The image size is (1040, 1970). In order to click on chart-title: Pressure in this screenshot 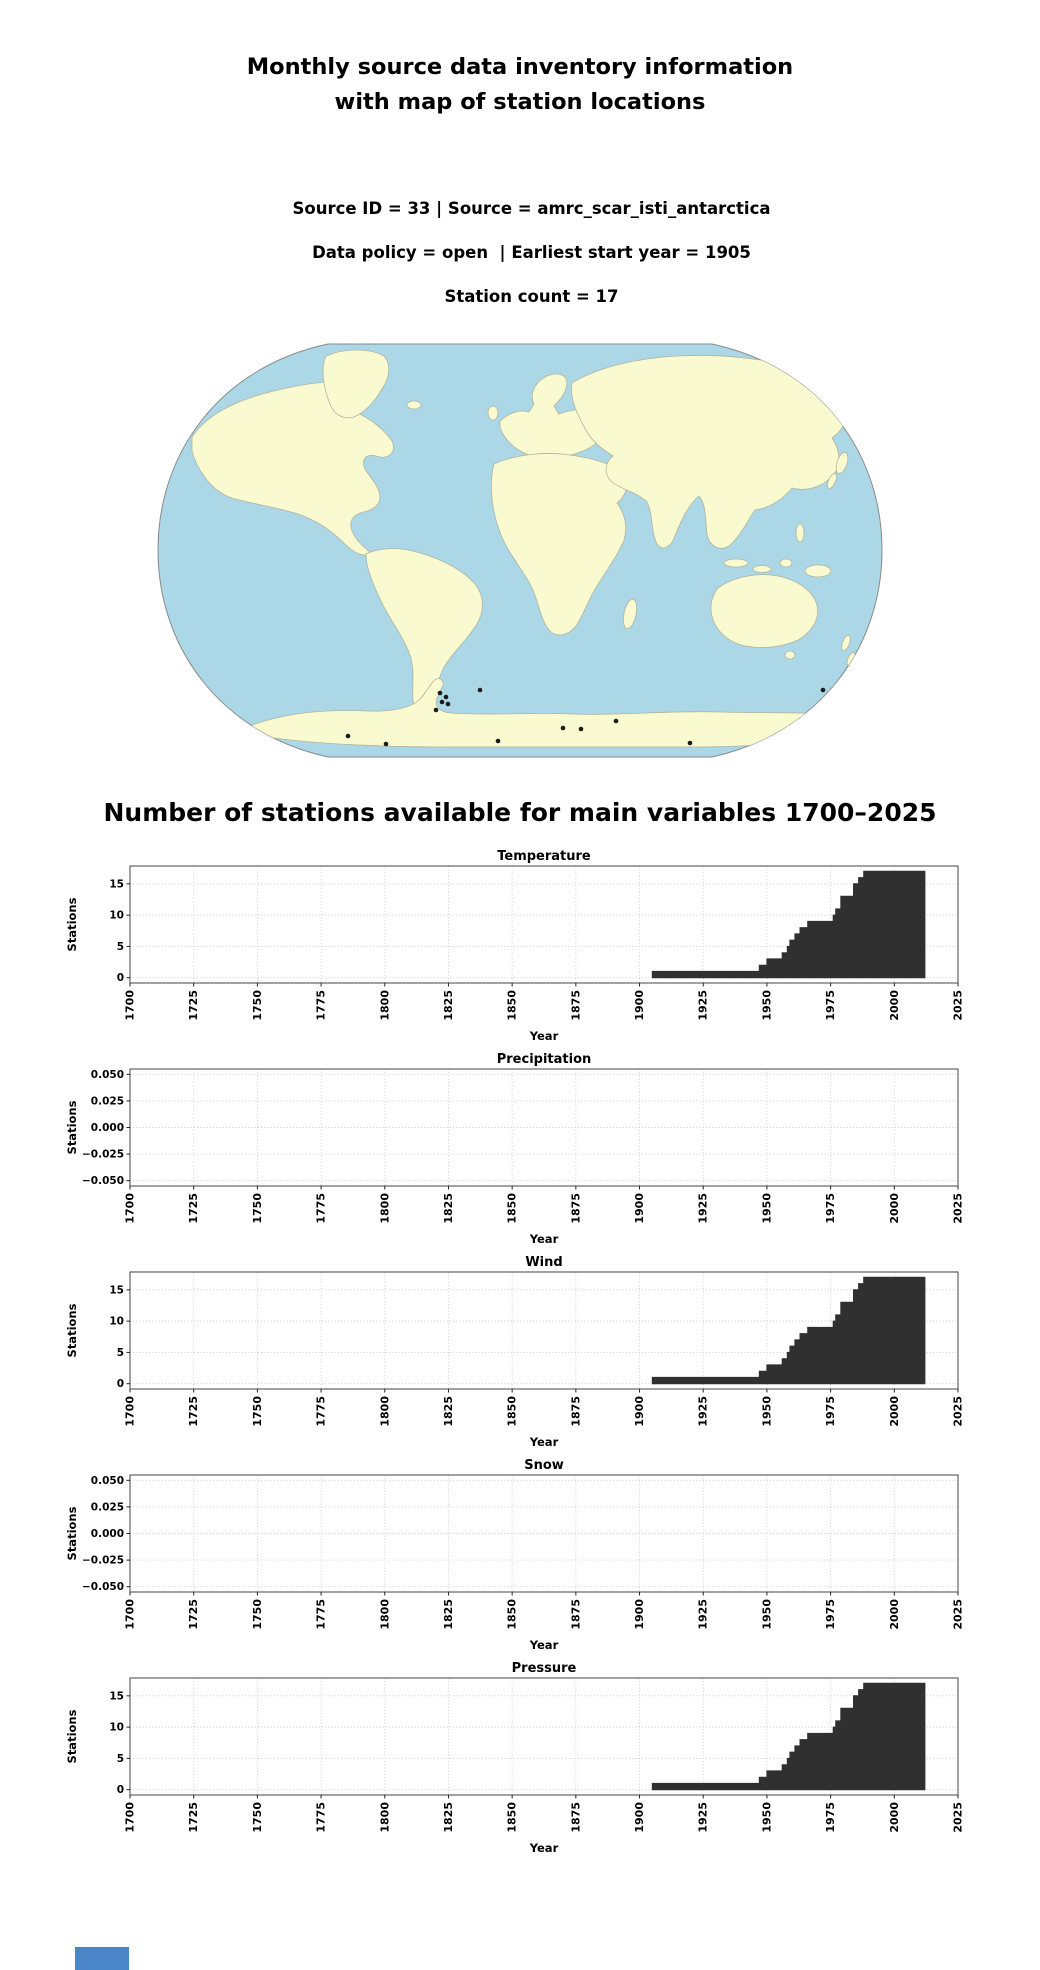, I will do `click(544, 1668)`.